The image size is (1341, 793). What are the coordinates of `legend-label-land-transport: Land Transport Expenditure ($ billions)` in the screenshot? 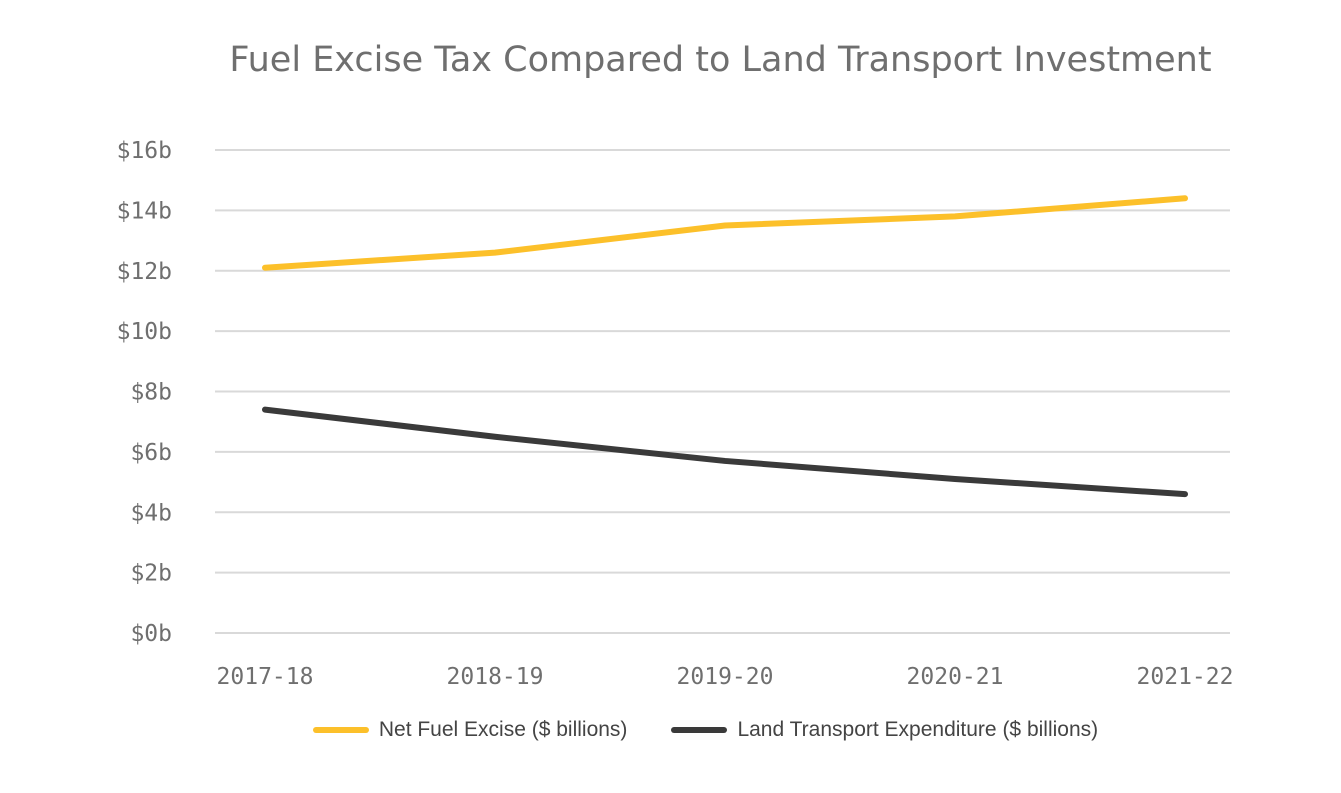 It's located at (918, 729).